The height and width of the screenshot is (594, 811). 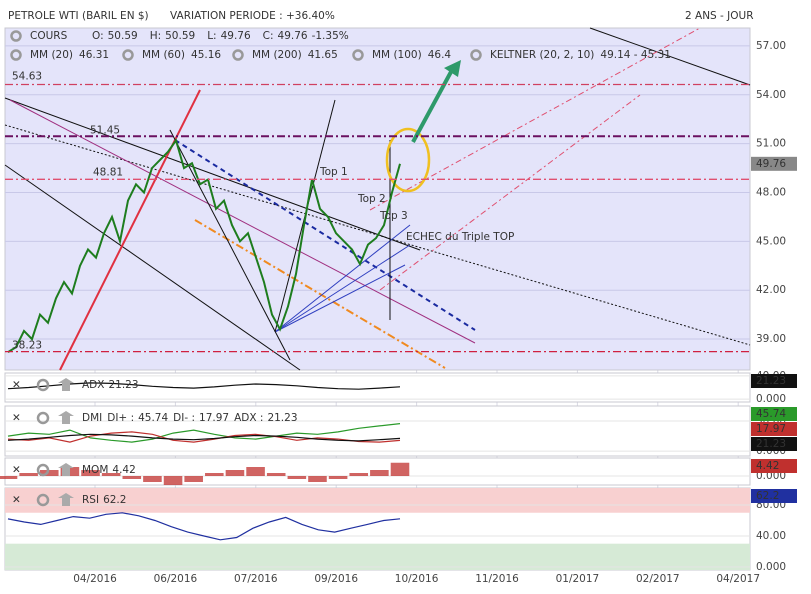 I want to click on period: 2 ANS - JOUR, so click(x=719, y=16).